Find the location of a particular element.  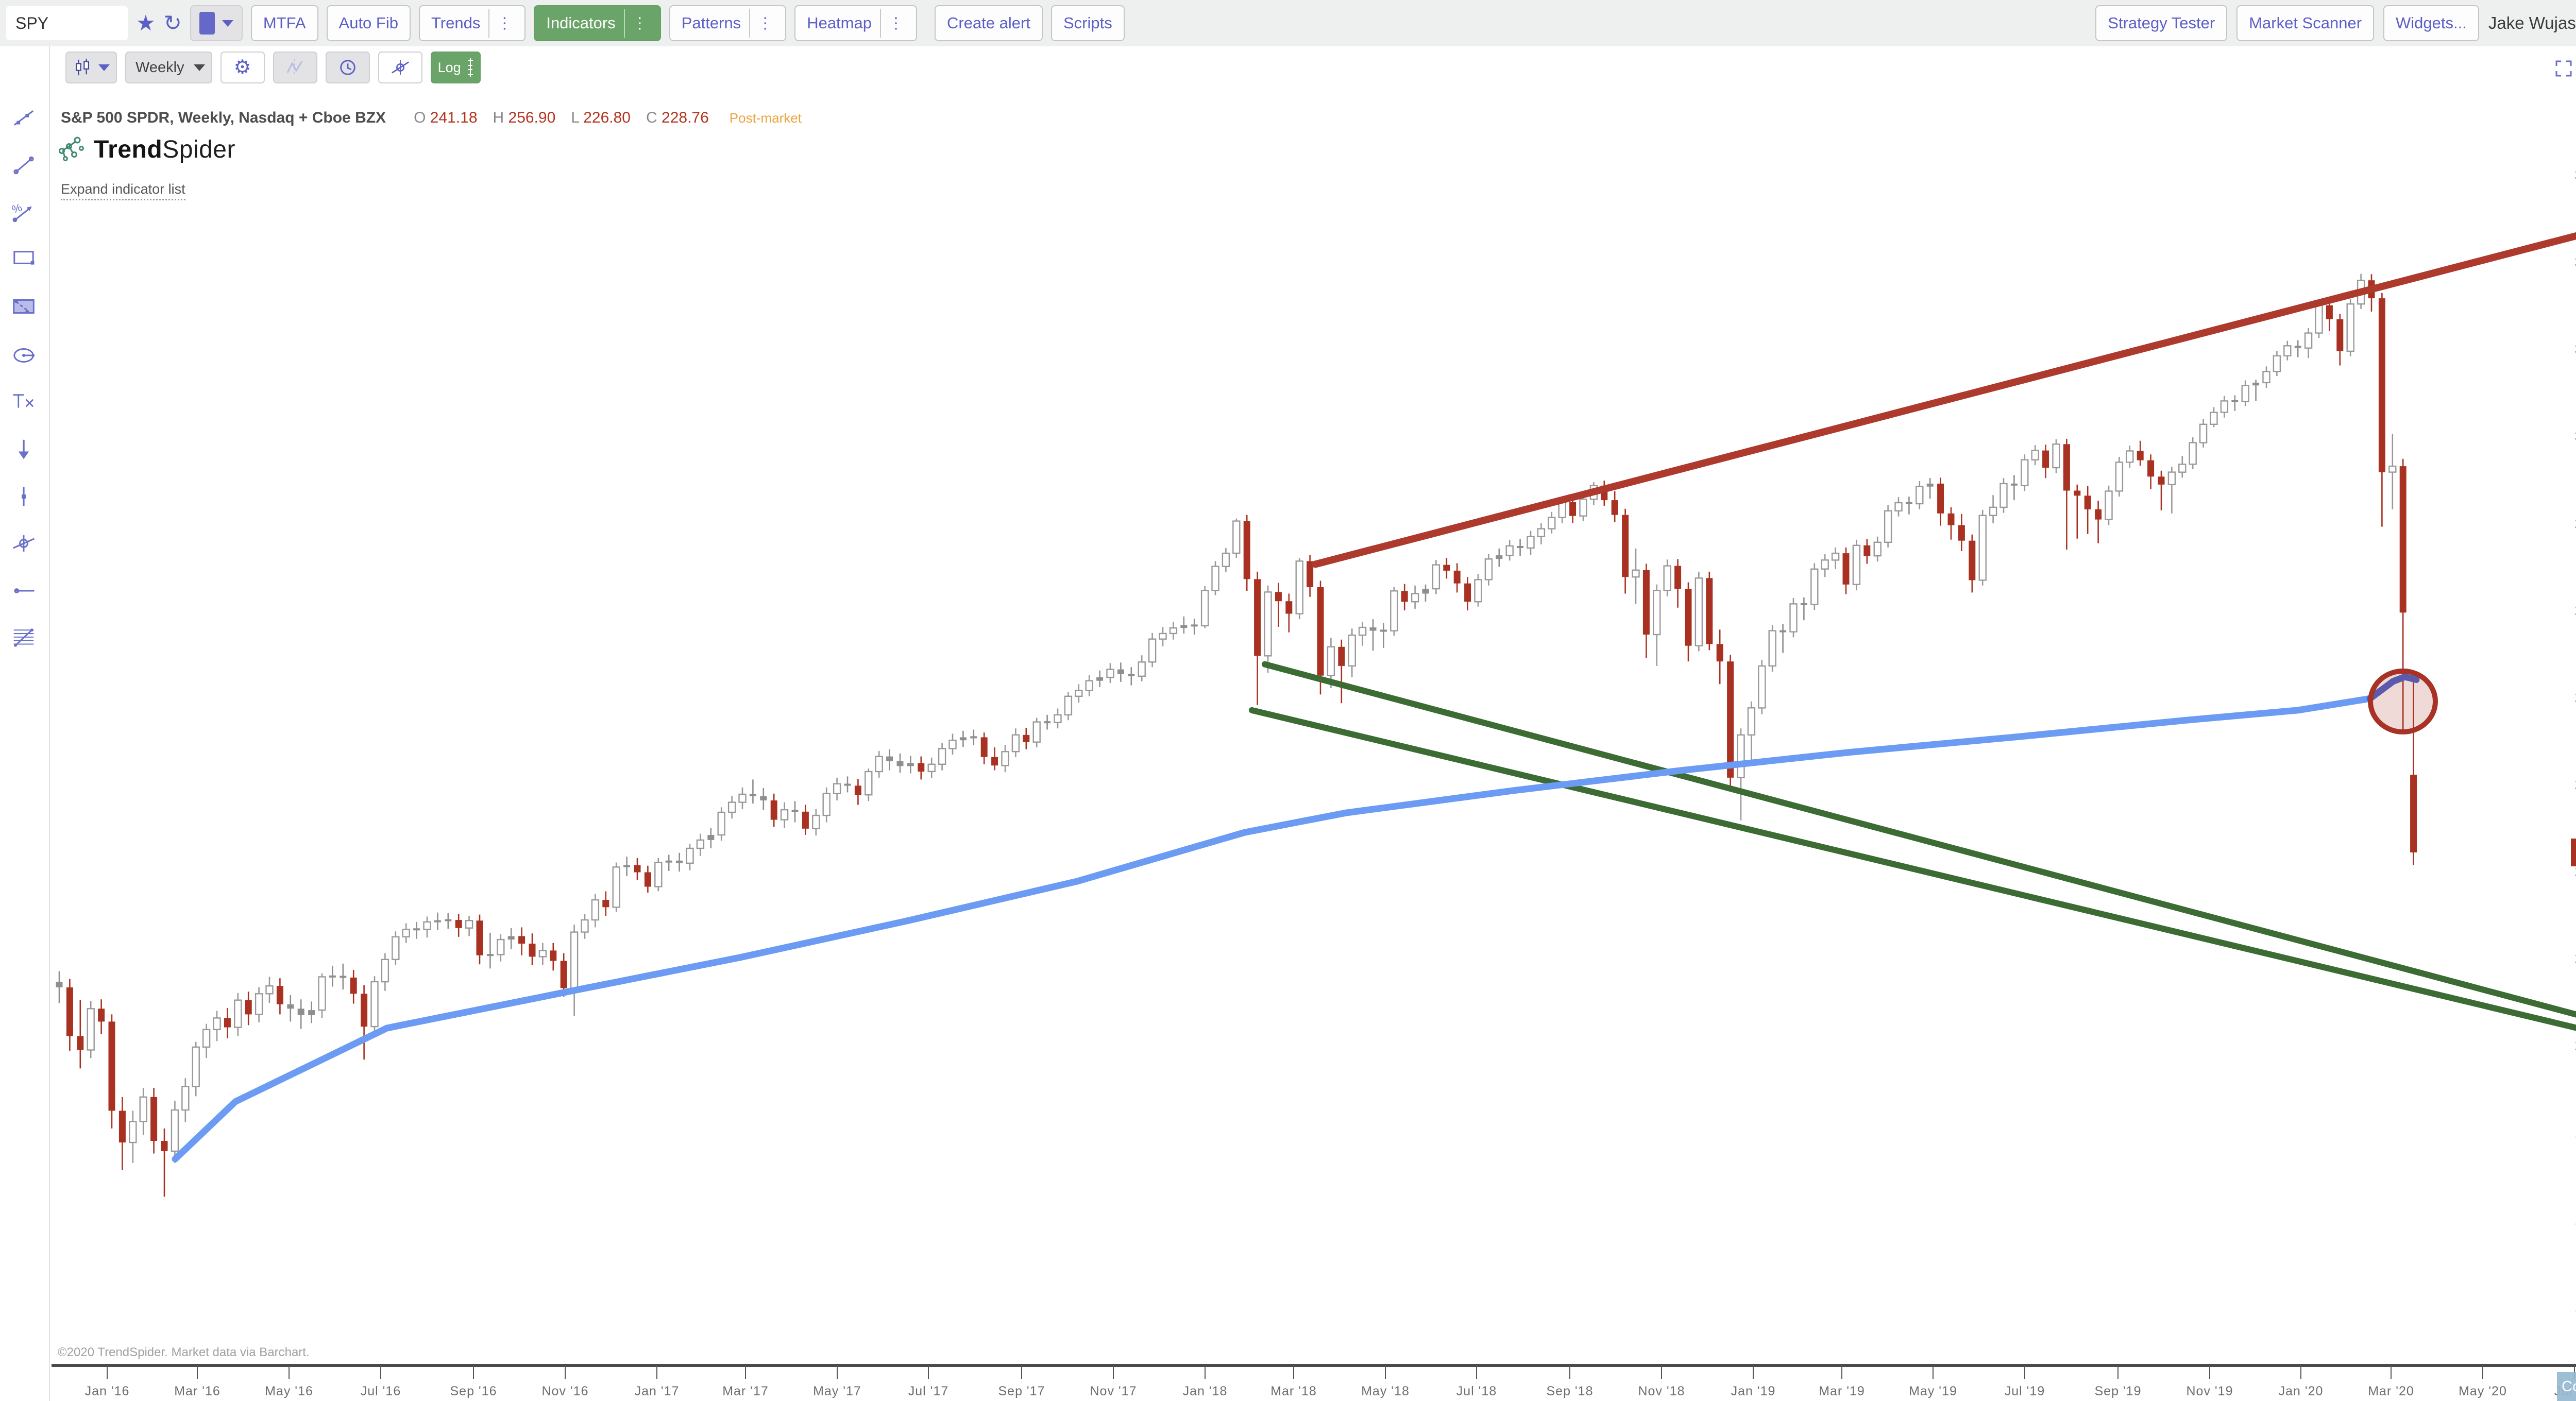

percent-trend-icon: % is located at coordinates (24, 212).